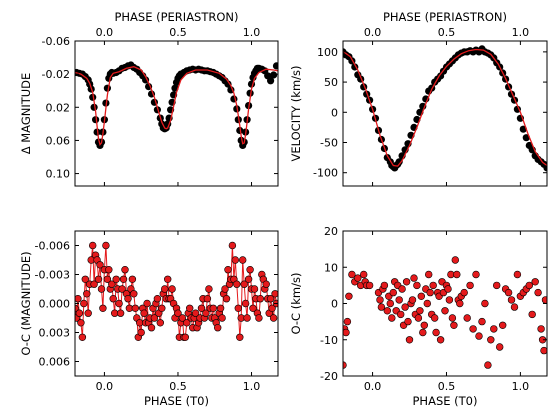 The image size is (560, 420). What do you see at coordinates (58, 174) in the screenshot?
I see `y-tick-label: 0.10` at bounding box center [58, 174].